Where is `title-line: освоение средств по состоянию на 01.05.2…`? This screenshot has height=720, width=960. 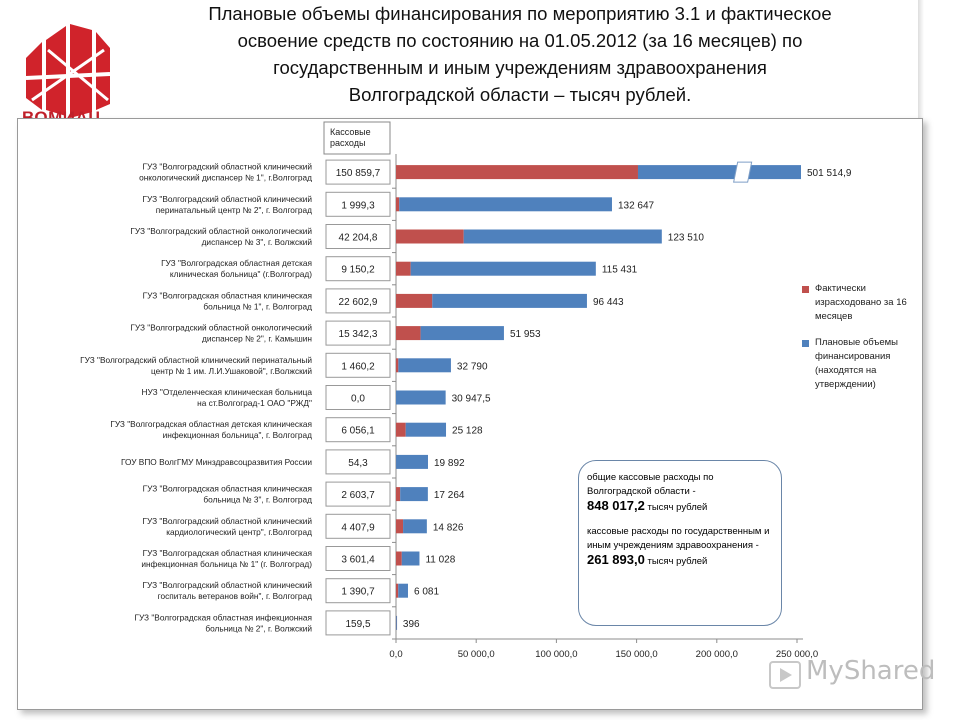 title-line: освоение средств по состоянию на 01.05.2… is located at coordinates (520, 40).